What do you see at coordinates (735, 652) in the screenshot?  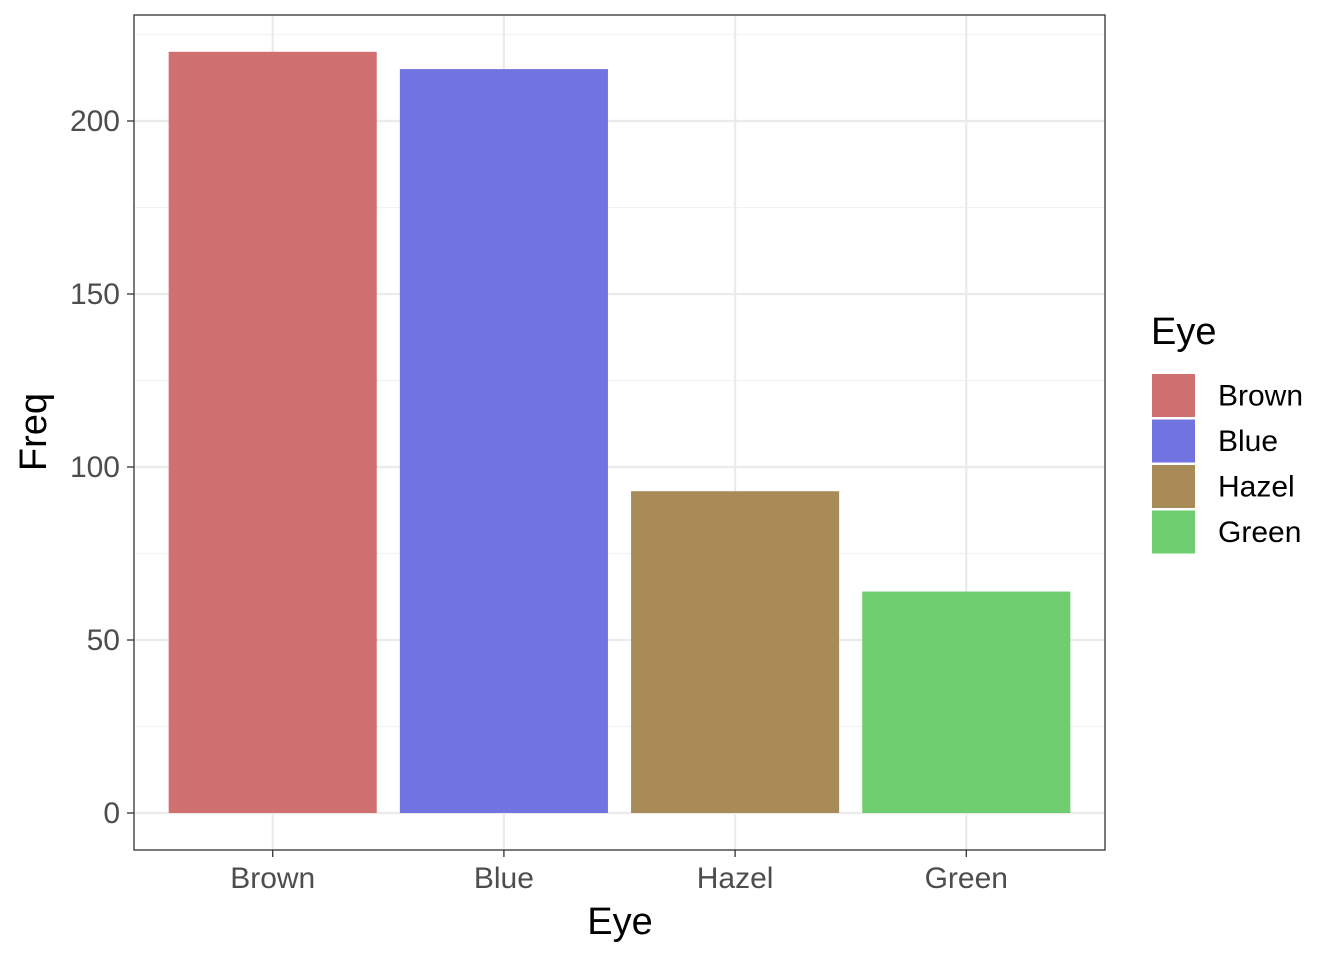 I see `bar-hazel` at bounding box center [735, 652].